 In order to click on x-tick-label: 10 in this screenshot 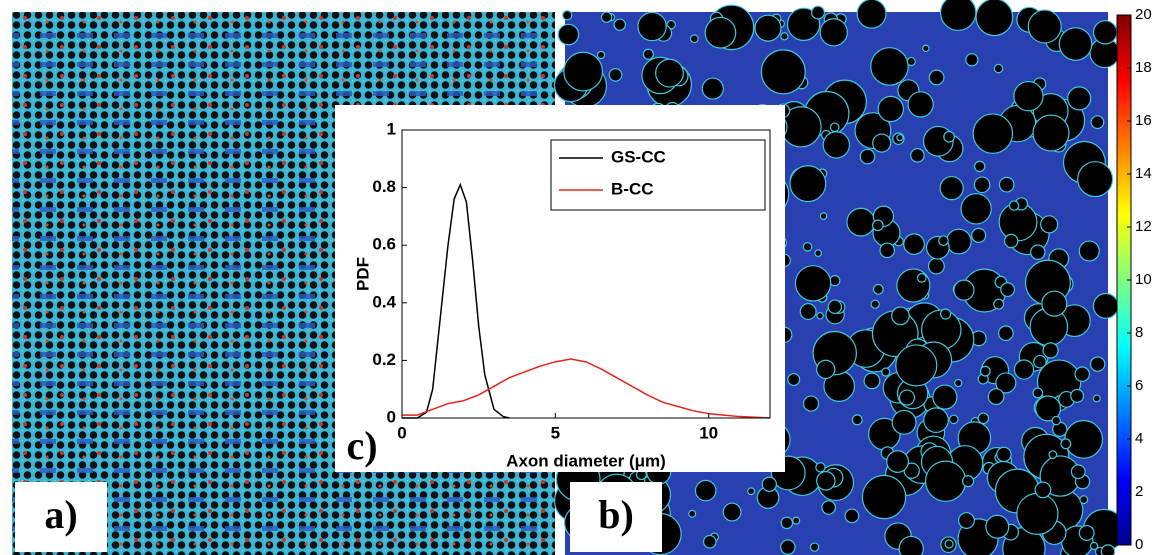, I will do `click(708, 432)`.